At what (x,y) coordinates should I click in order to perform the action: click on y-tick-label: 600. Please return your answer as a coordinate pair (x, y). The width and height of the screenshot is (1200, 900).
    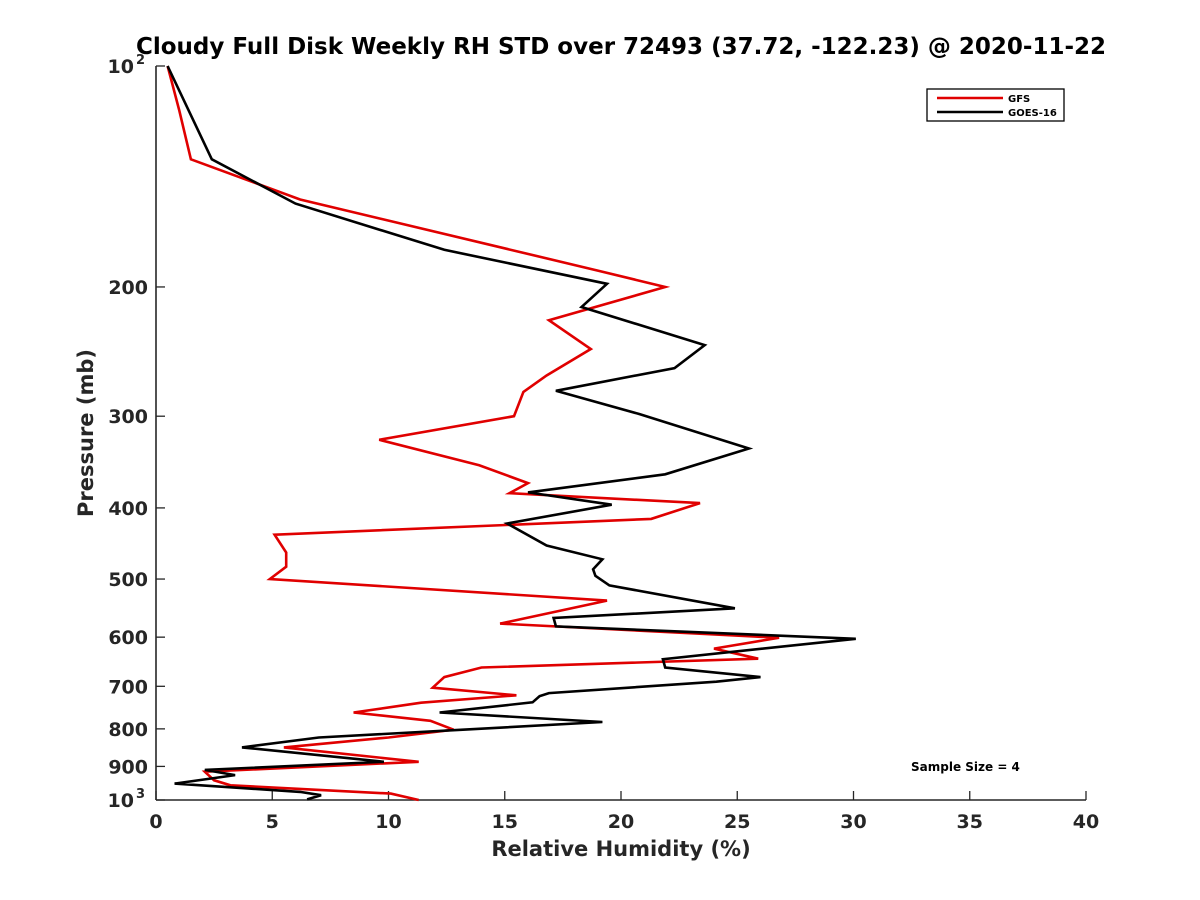
    Looking at the image, I should click on (128, 638).